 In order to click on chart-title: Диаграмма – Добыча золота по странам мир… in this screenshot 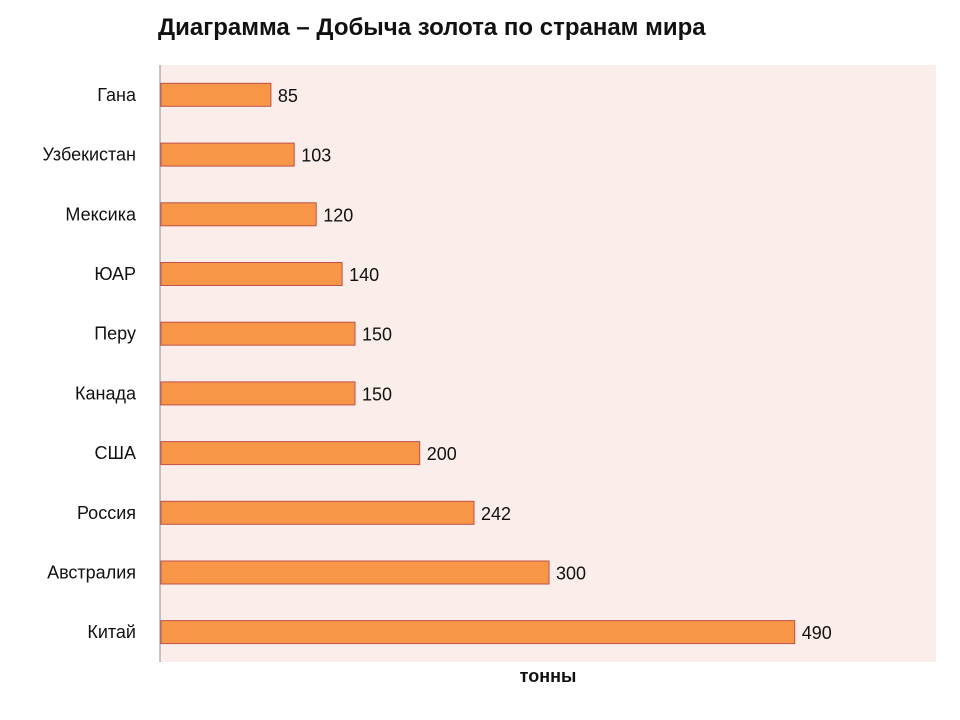, I will do `click(432, 27)`.